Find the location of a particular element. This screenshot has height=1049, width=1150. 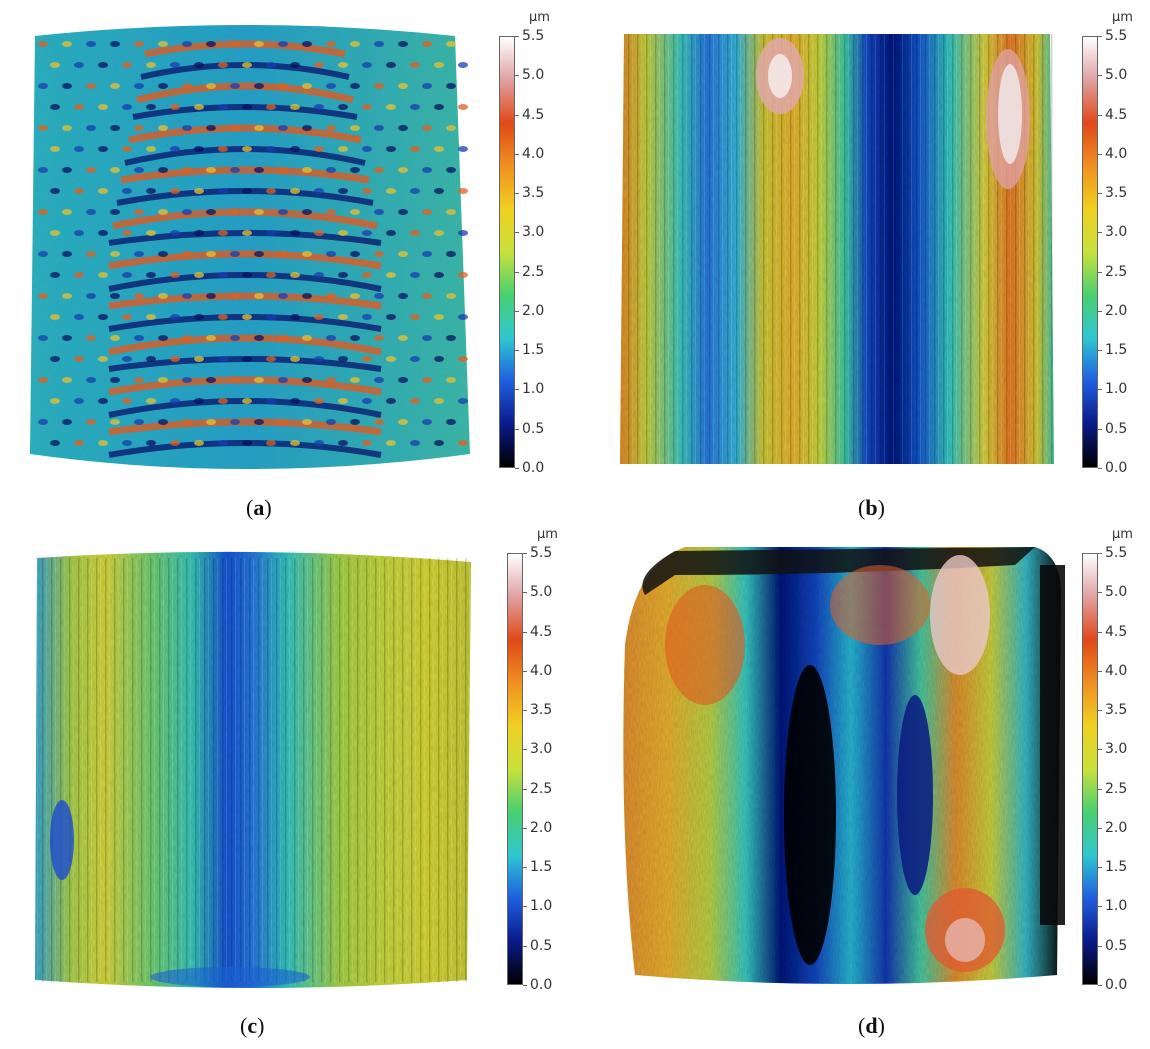

colorbar-gradient is located at coordinates (1090, 252).